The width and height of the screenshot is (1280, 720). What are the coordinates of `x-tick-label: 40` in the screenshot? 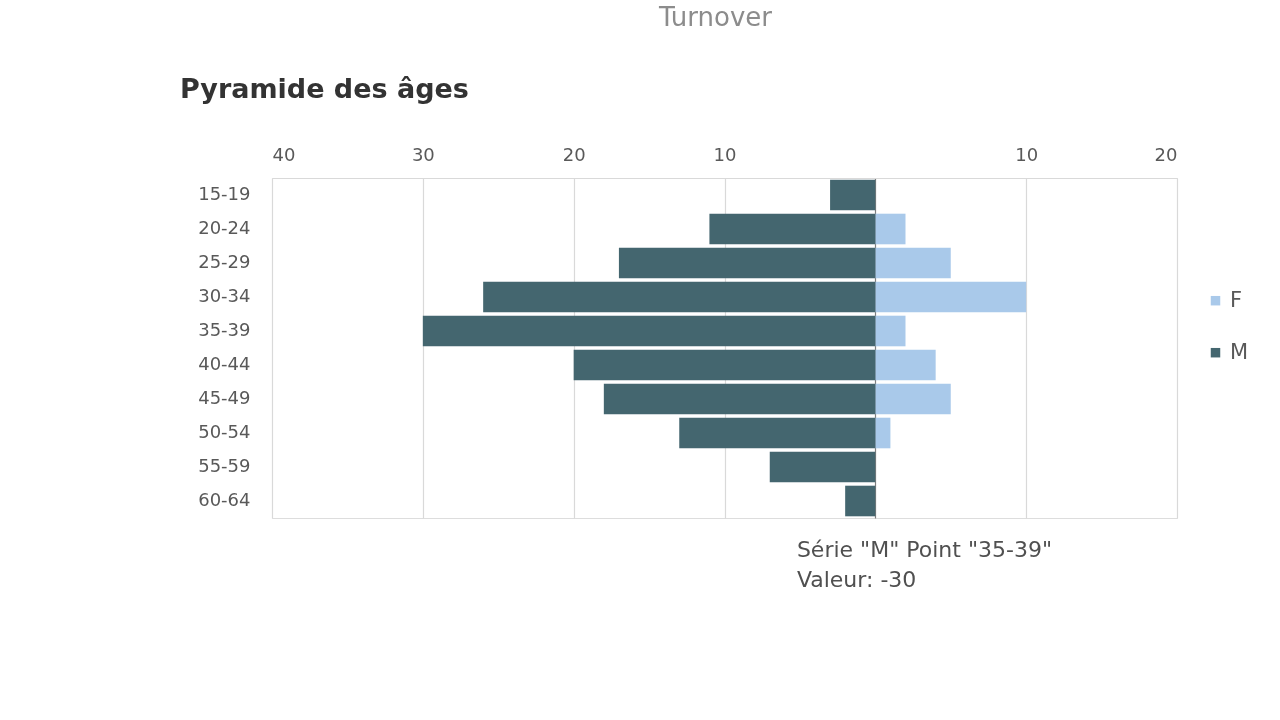 It's located at (284, 154).